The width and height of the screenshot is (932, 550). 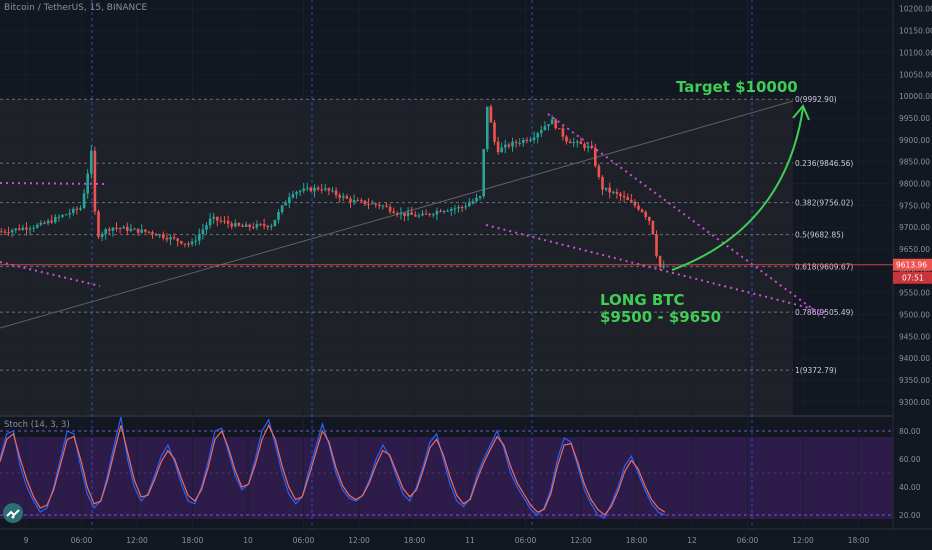 I want to click on stoch-band, so click(x=446, y=478).